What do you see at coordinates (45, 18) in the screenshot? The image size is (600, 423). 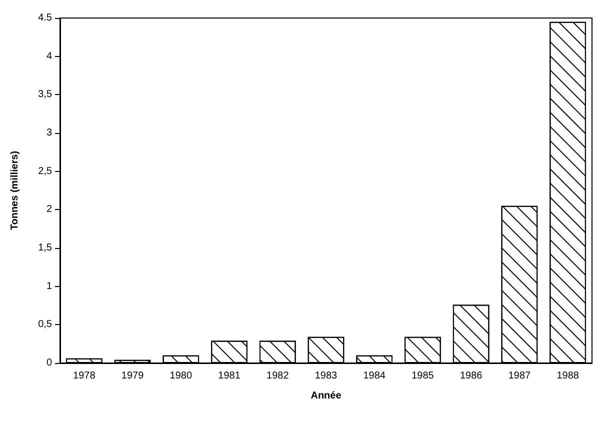 I see `y-tick-label: 4.5` at bounding box center [45, 18].